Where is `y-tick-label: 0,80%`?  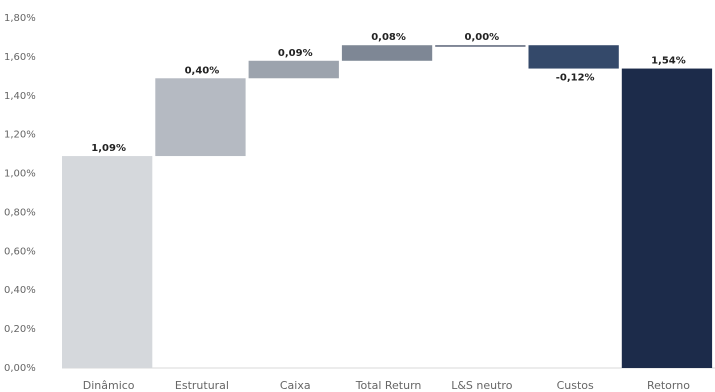
y-tick-label: 0,80% is located at coordinates (20, 212).